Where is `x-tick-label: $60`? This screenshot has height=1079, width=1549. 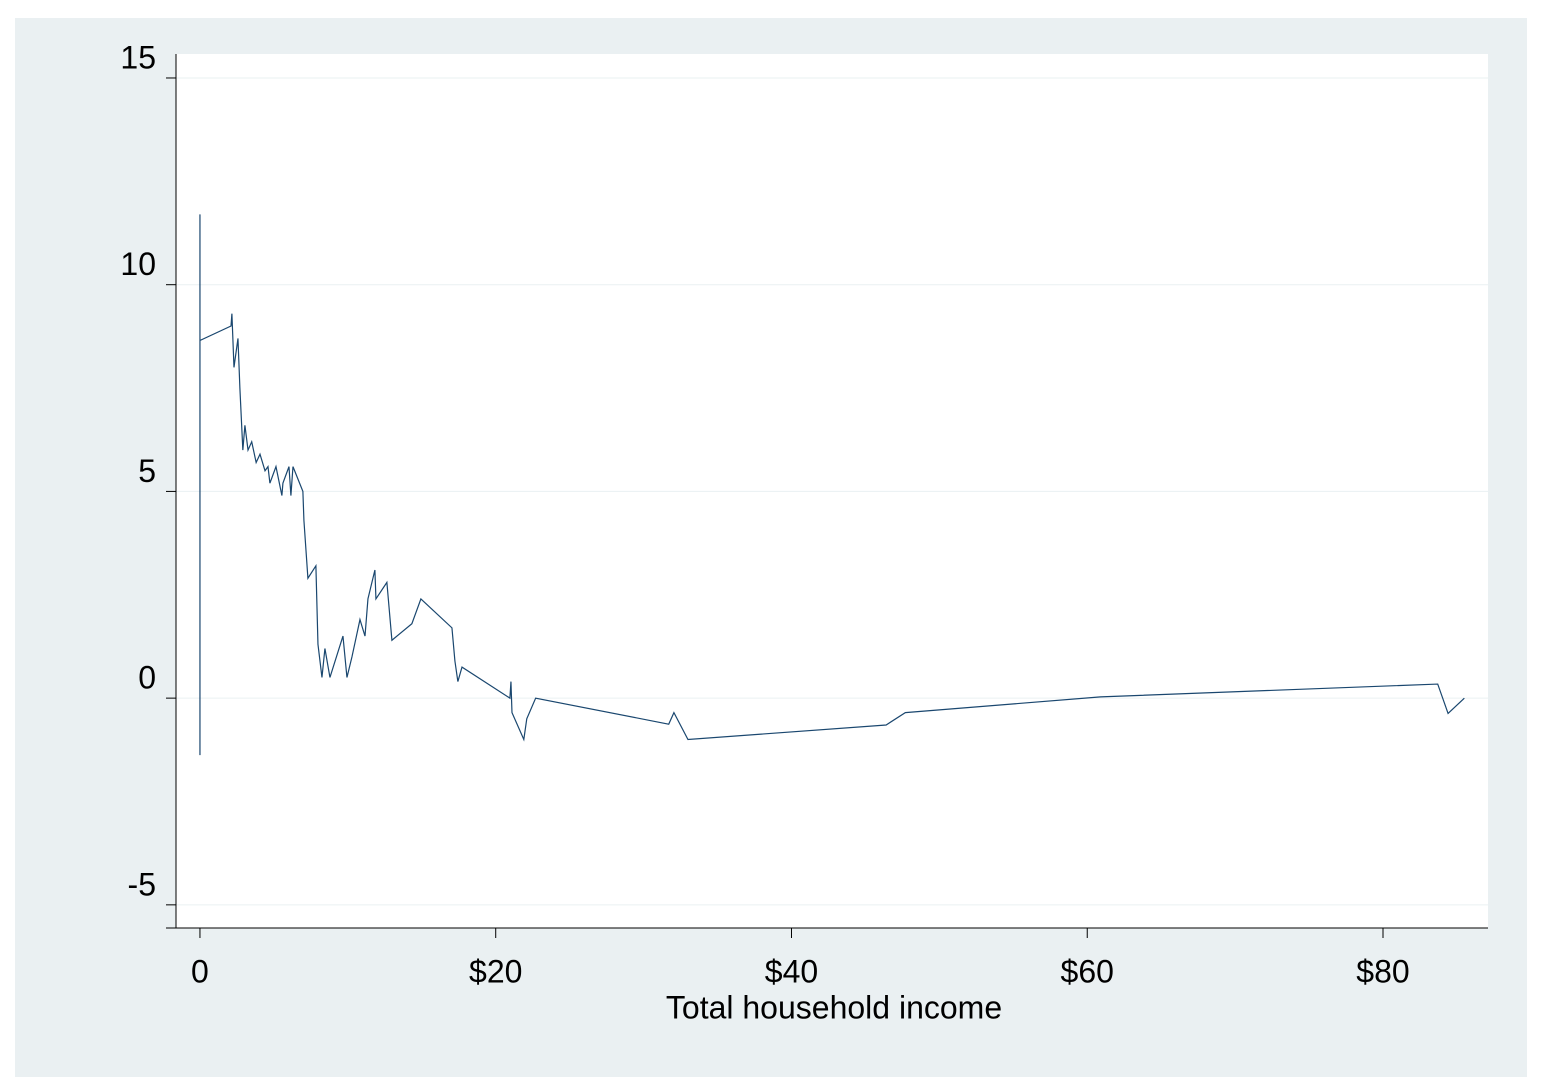 x-tick-label: $60 is located at coordinates (1087, 971).